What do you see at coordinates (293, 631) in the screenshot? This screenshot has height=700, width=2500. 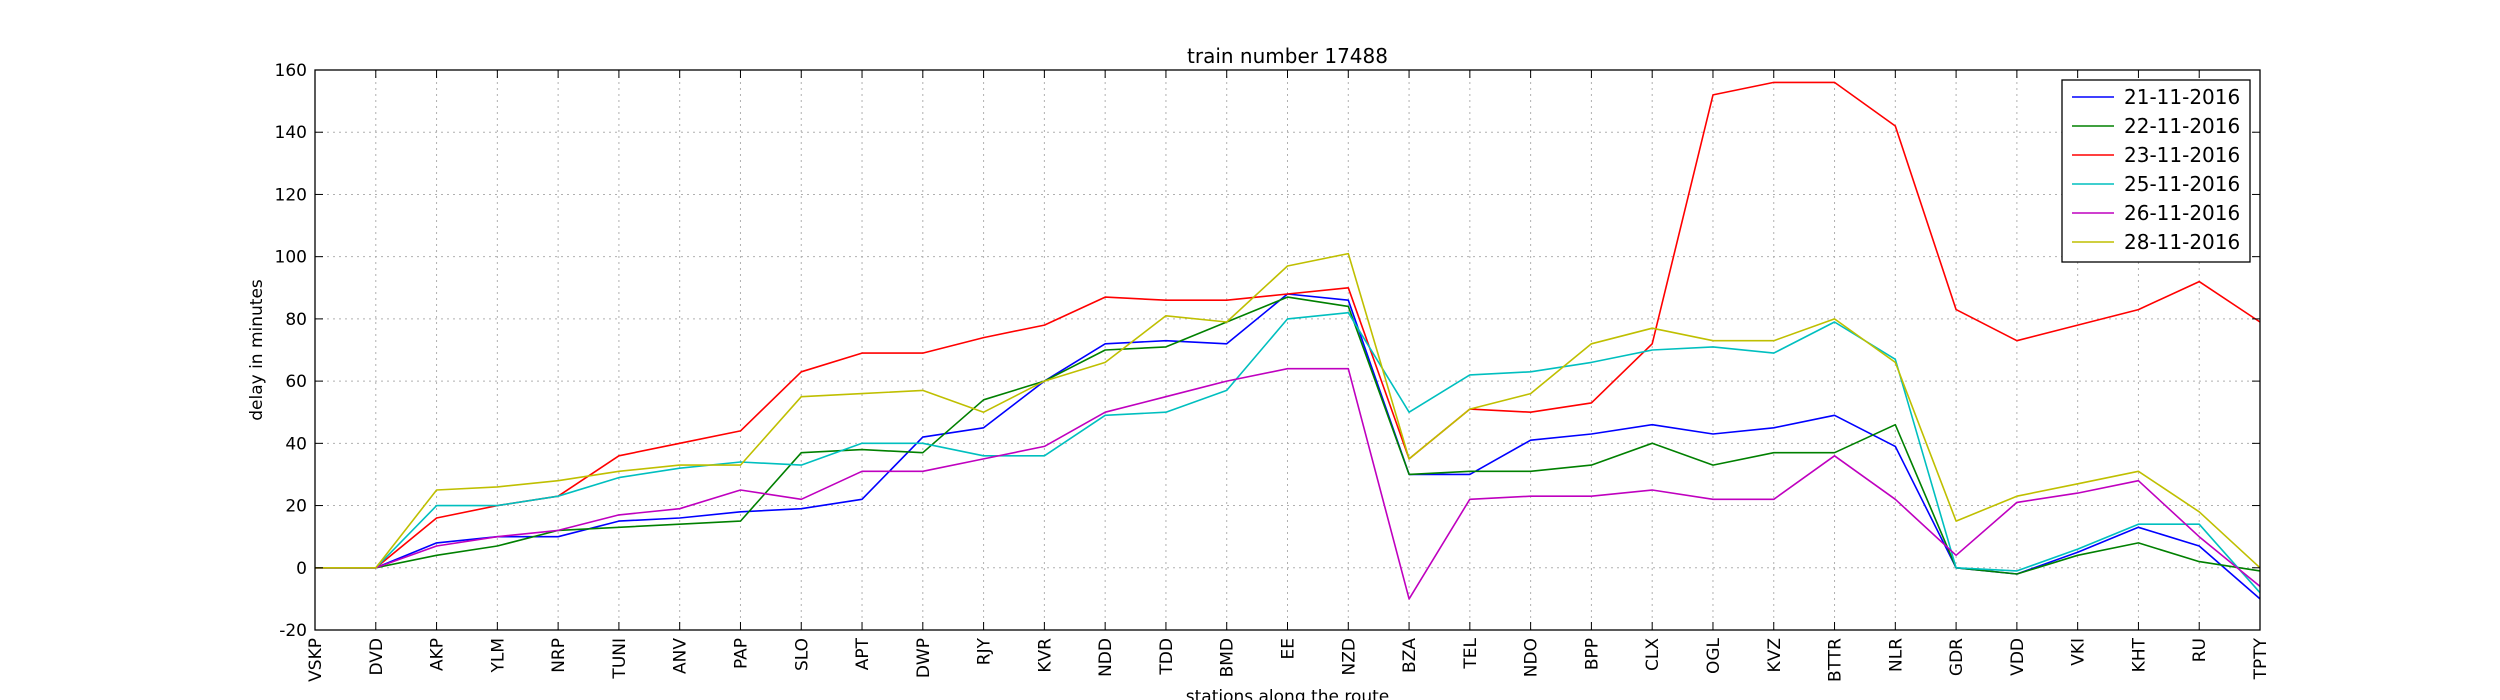 I see `y-tick-label: -20` at bounding box center [293, 631].